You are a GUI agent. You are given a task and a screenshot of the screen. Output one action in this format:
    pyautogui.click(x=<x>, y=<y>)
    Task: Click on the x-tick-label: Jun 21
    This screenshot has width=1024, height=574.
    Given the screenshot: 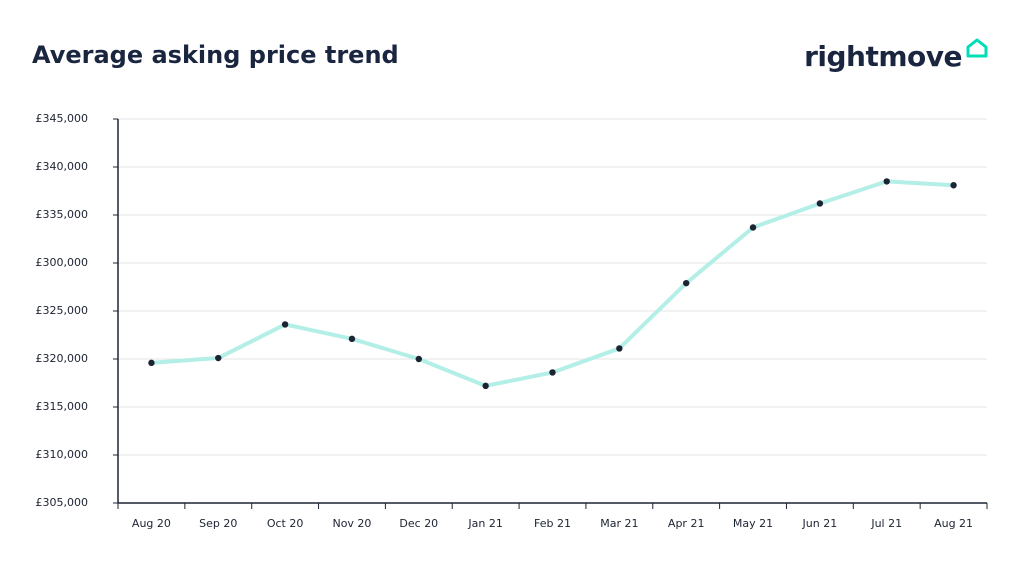 What is the action you would take?
    pyautogui.click(x=820, y=523)
    